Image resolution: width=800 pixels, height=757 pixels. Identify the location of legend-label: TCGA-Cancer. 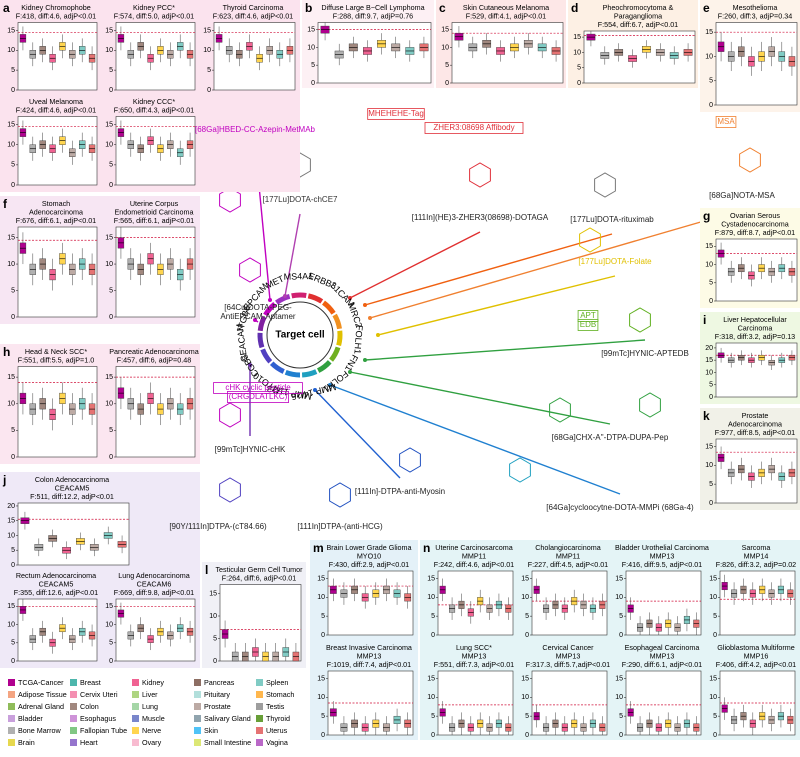
(41, 682).